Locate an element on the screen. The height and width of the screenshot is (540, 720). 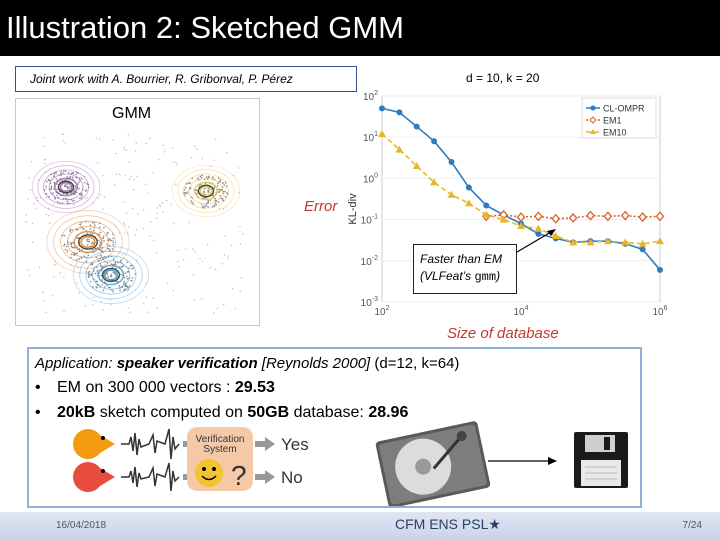
gmm-scatter-plot is located at coordinates (134, 223).